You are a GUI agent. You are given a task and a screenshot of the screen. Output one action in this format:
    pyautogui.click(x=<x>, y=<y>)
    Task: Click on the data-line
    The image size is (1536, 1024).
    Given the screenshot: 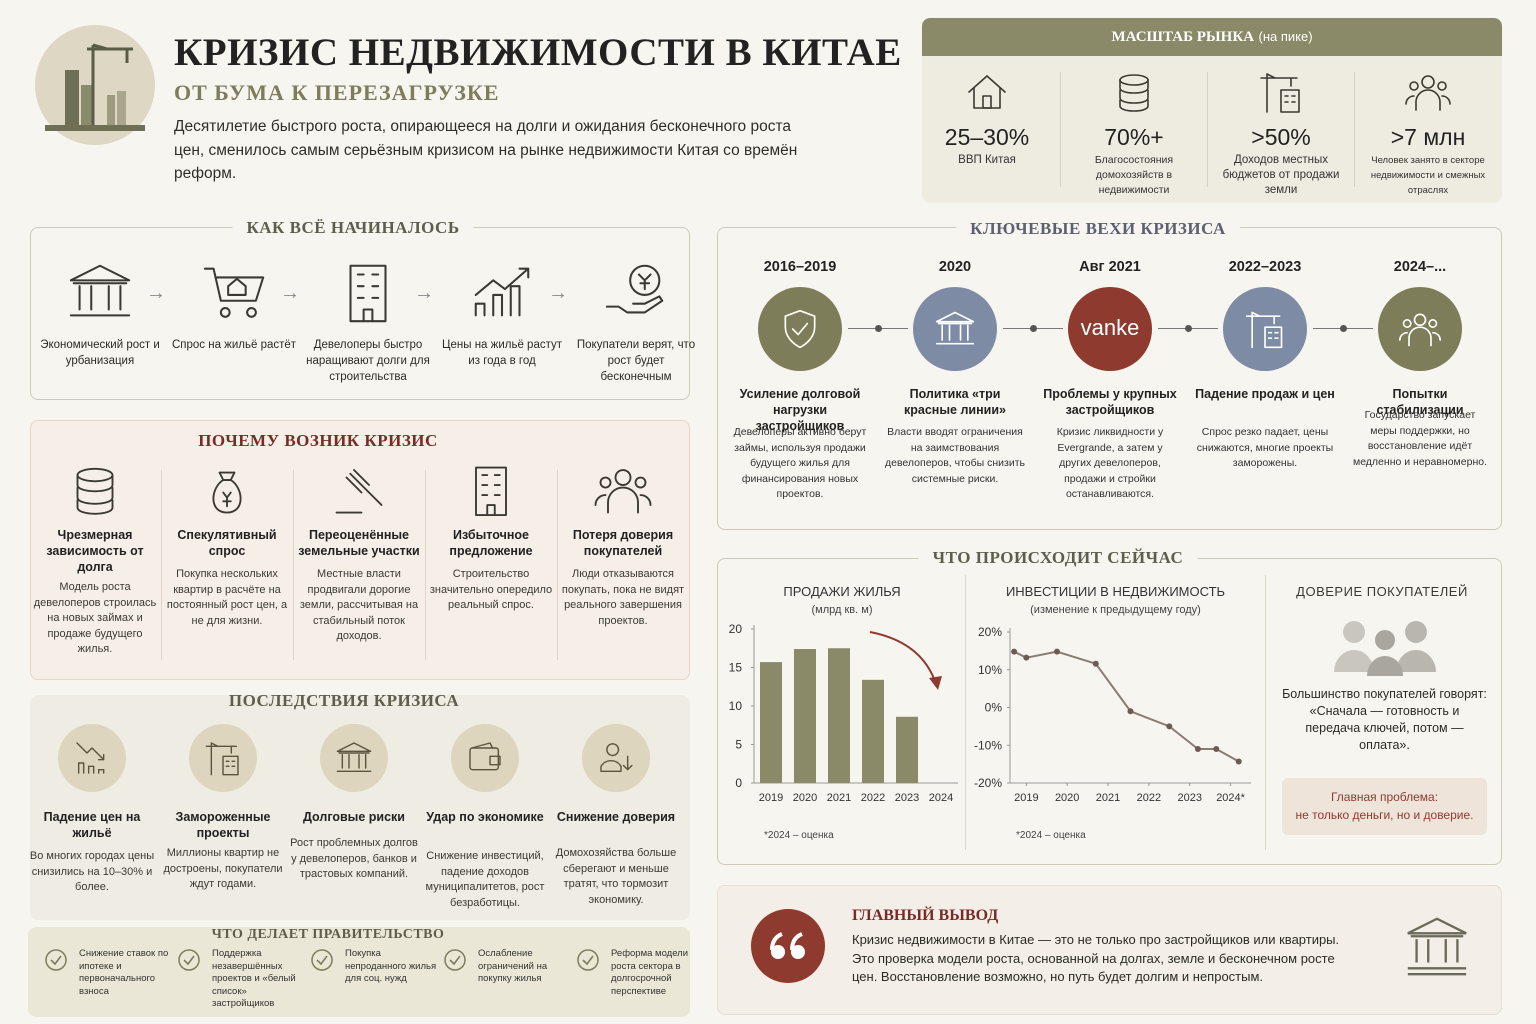 What is the action you would take?
    pyautogui.click(x=1126, y=706)
    